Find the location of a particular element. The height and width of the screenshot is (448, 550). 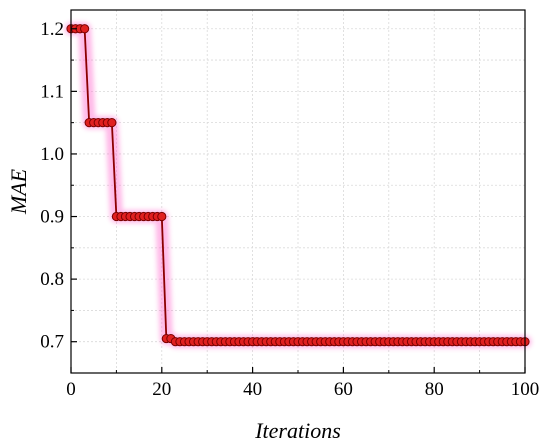

x-ticks: 0 20 40 60 80 100 is located at coordinates (302, 383).